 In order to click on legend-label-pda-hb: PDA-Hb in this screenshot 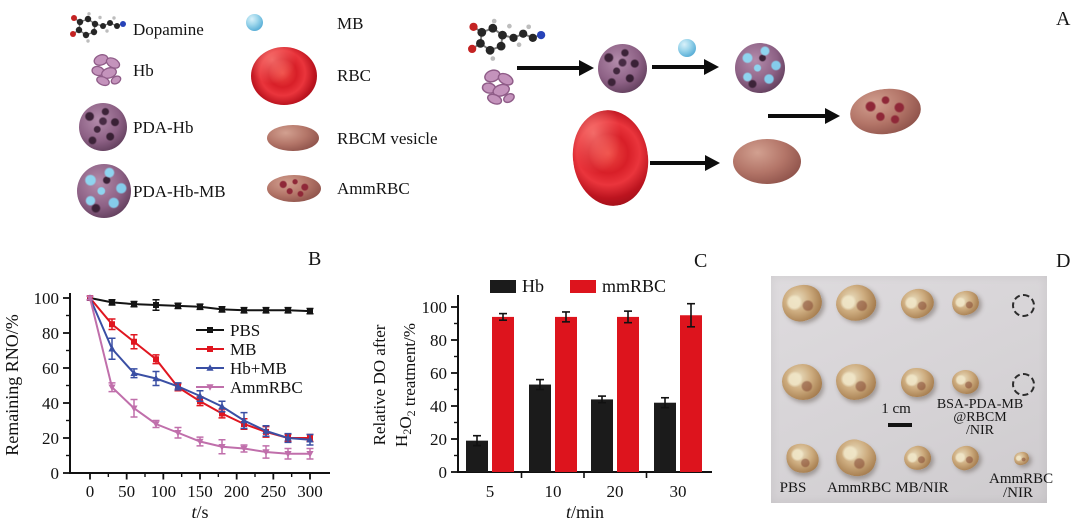, I will do `click(163, 127)`.